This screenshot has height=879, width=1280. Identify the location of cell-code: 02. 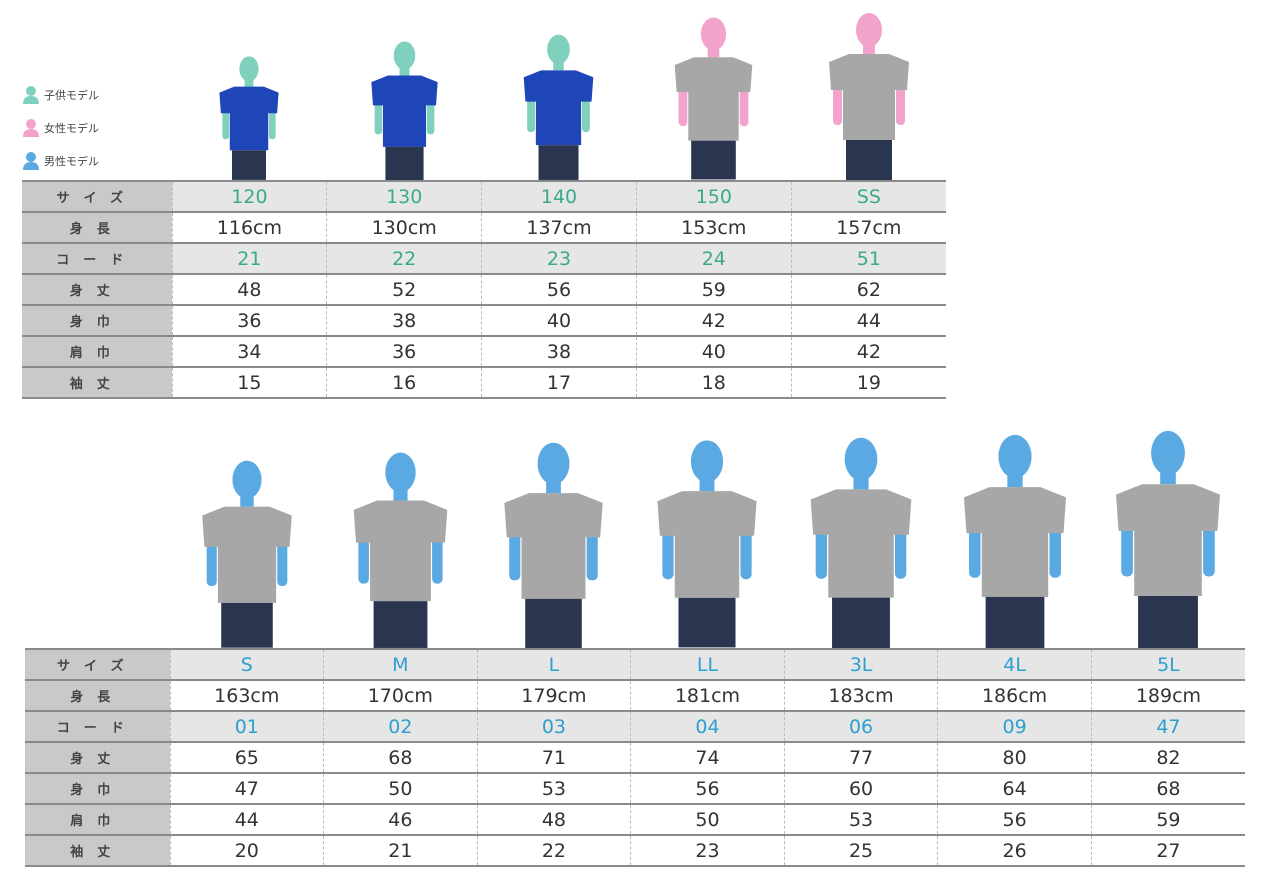
(400, 727).